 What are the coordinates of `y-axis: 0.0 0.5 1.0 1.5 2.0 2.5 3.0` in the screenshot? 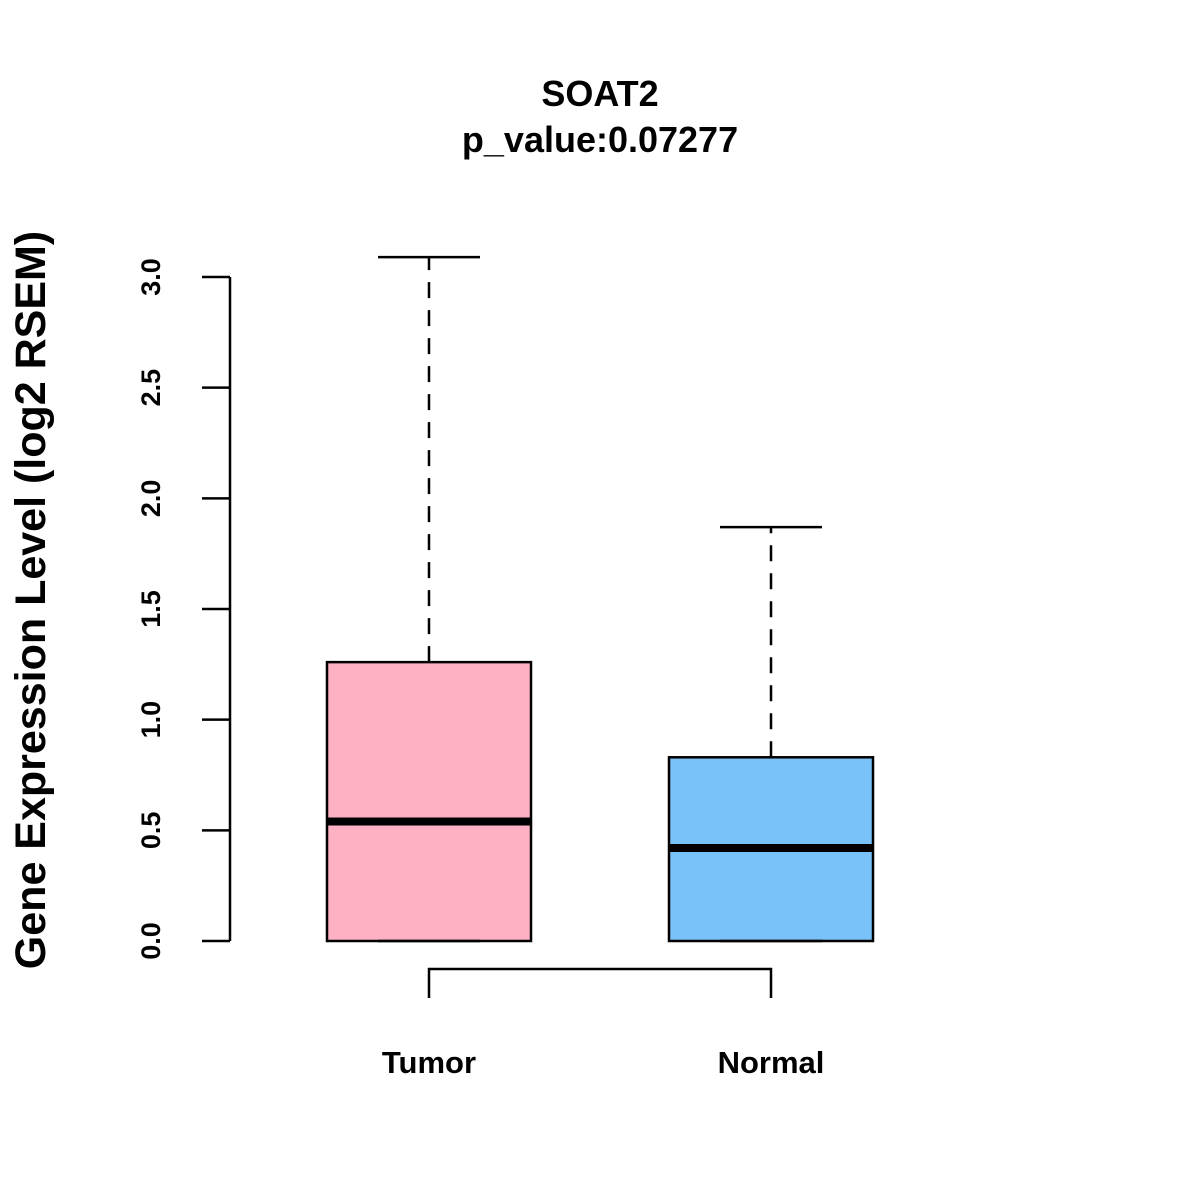 It's located at (184, 609).